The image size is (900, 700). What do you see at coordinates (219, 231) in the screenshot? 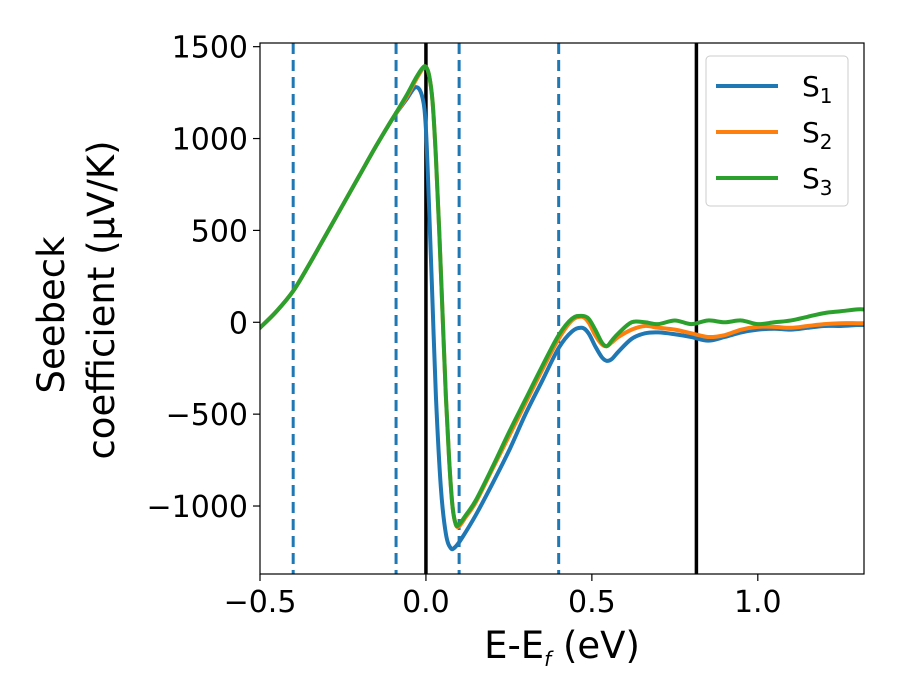
I see `y-tick-label: 500` at bounding box center [219, 231].